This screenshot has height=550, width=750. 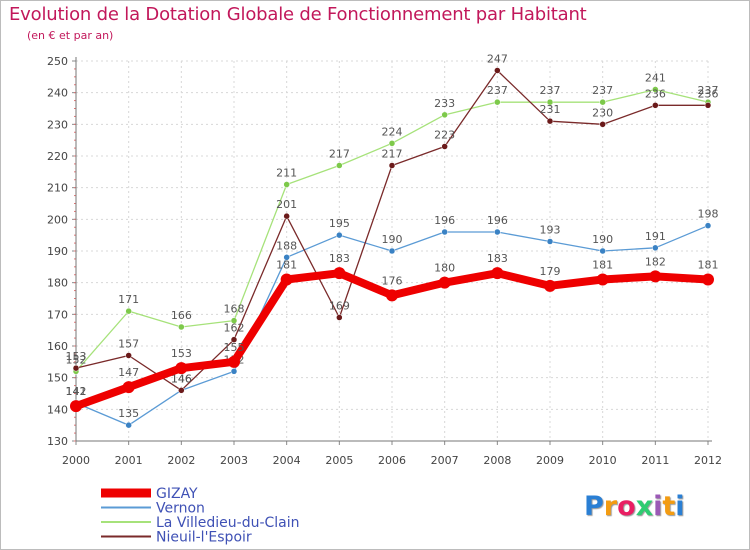 What do you see at coordinates (181, 460) in the screenshot?
I see `x-tick-label: 2002` at bounding box center [181, 460].